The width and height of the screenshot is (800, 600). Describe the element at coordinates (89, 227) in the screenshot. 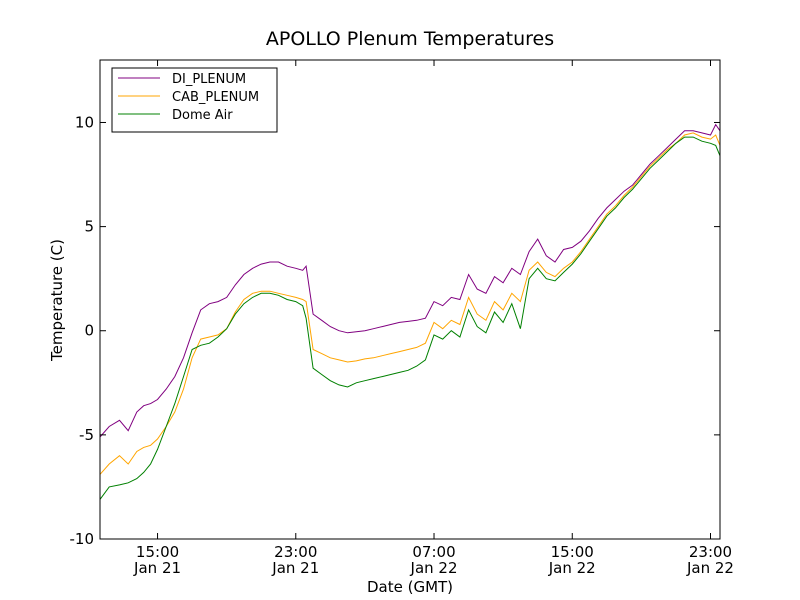

I see `y-tick-label: 5` at that location.